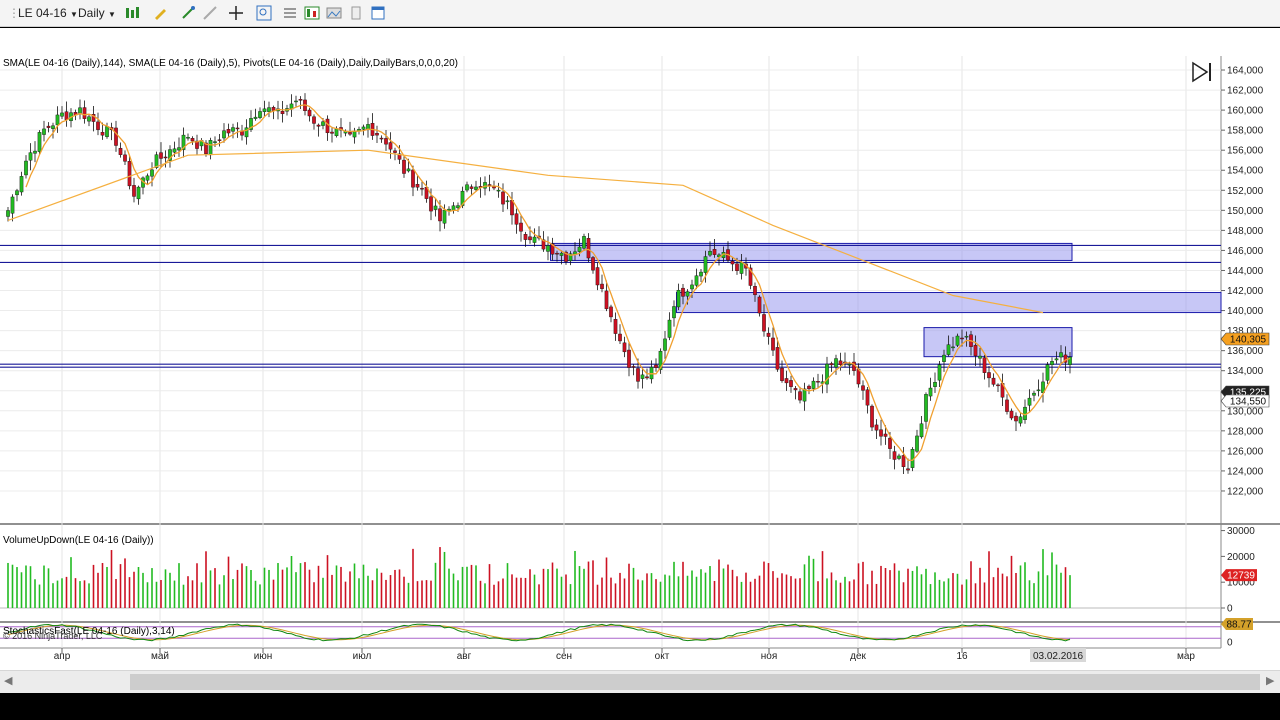 This screenshot has width=1280, height=720. Describe the element at coordinates (962, 656) in the screenshot. I see `x-tick-label: 16` at that location.